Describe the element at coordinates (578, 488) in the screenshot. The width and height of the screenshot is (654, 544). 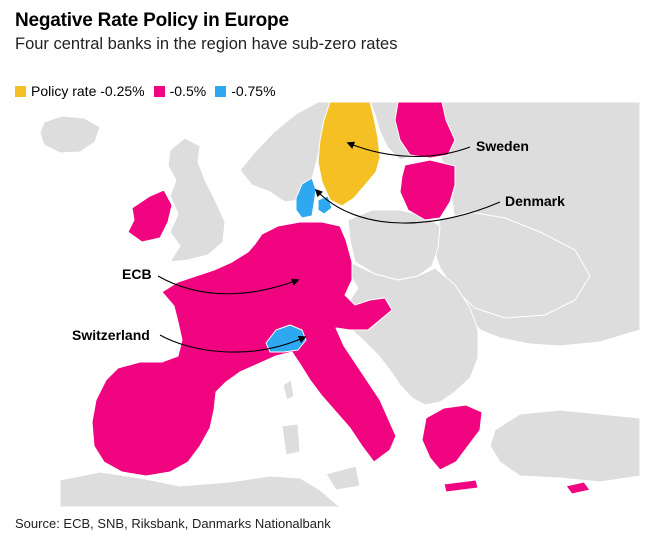
I see `cyprus-shape` at that location.